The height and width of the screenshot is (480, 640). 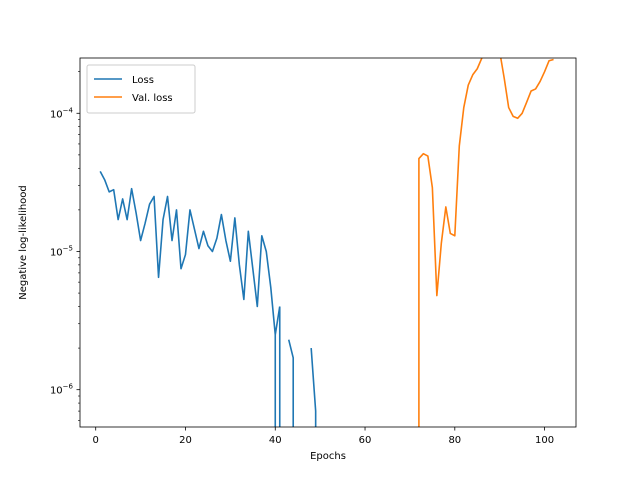 What do you see at coordinates (96, 440) in the screenshot?
I see `x-tick-label: 0` at bounding box center [96, 440].